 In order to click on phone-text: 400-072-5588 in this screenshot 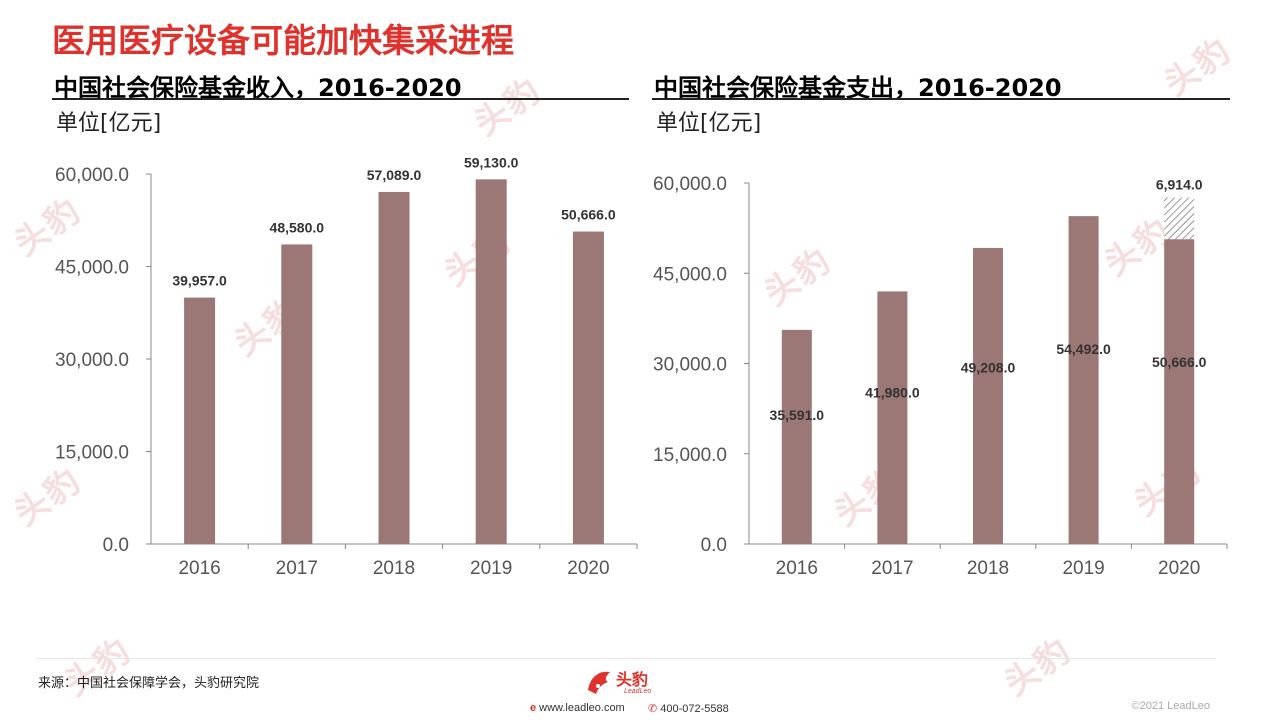, I will do `click(694, 709)`.